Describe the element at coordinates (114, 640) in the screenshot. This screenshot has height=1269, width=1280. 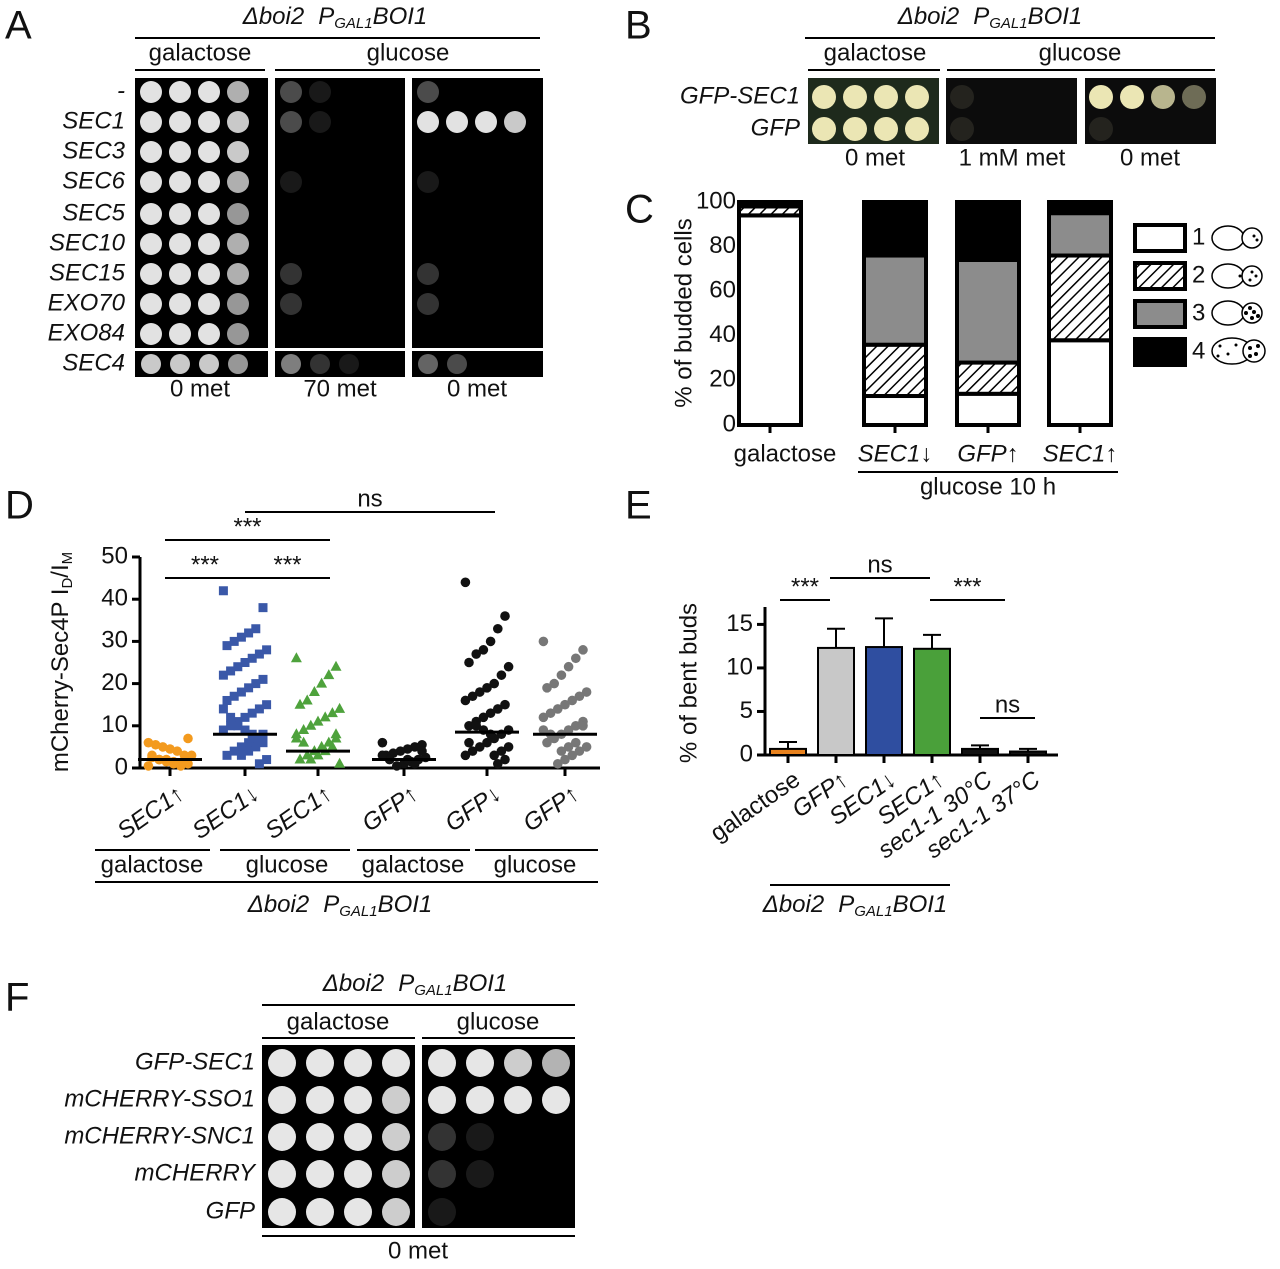
I see `y-tick-label: 30` at that location.